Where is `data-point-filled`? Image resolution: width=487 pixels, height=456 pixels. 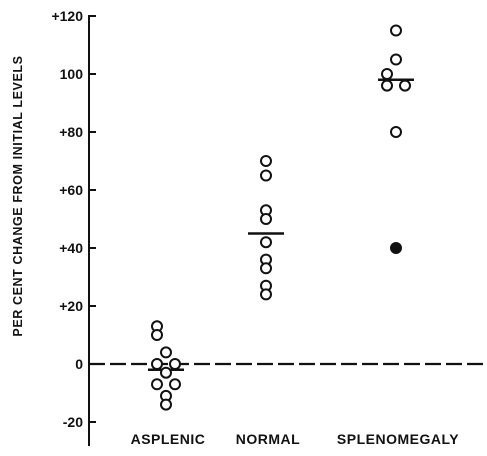
data-point-filled is located at coordinates (396, 248).